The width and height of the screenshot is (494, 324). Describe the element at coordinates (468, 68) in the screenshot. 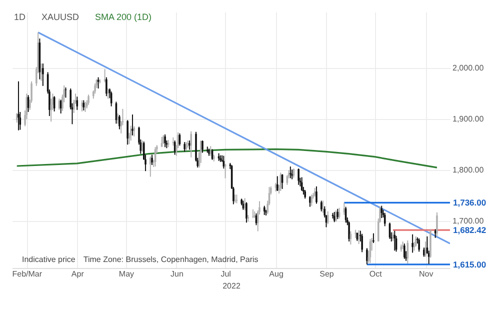

I see `y-tick-label: 2,000.00` at that location.